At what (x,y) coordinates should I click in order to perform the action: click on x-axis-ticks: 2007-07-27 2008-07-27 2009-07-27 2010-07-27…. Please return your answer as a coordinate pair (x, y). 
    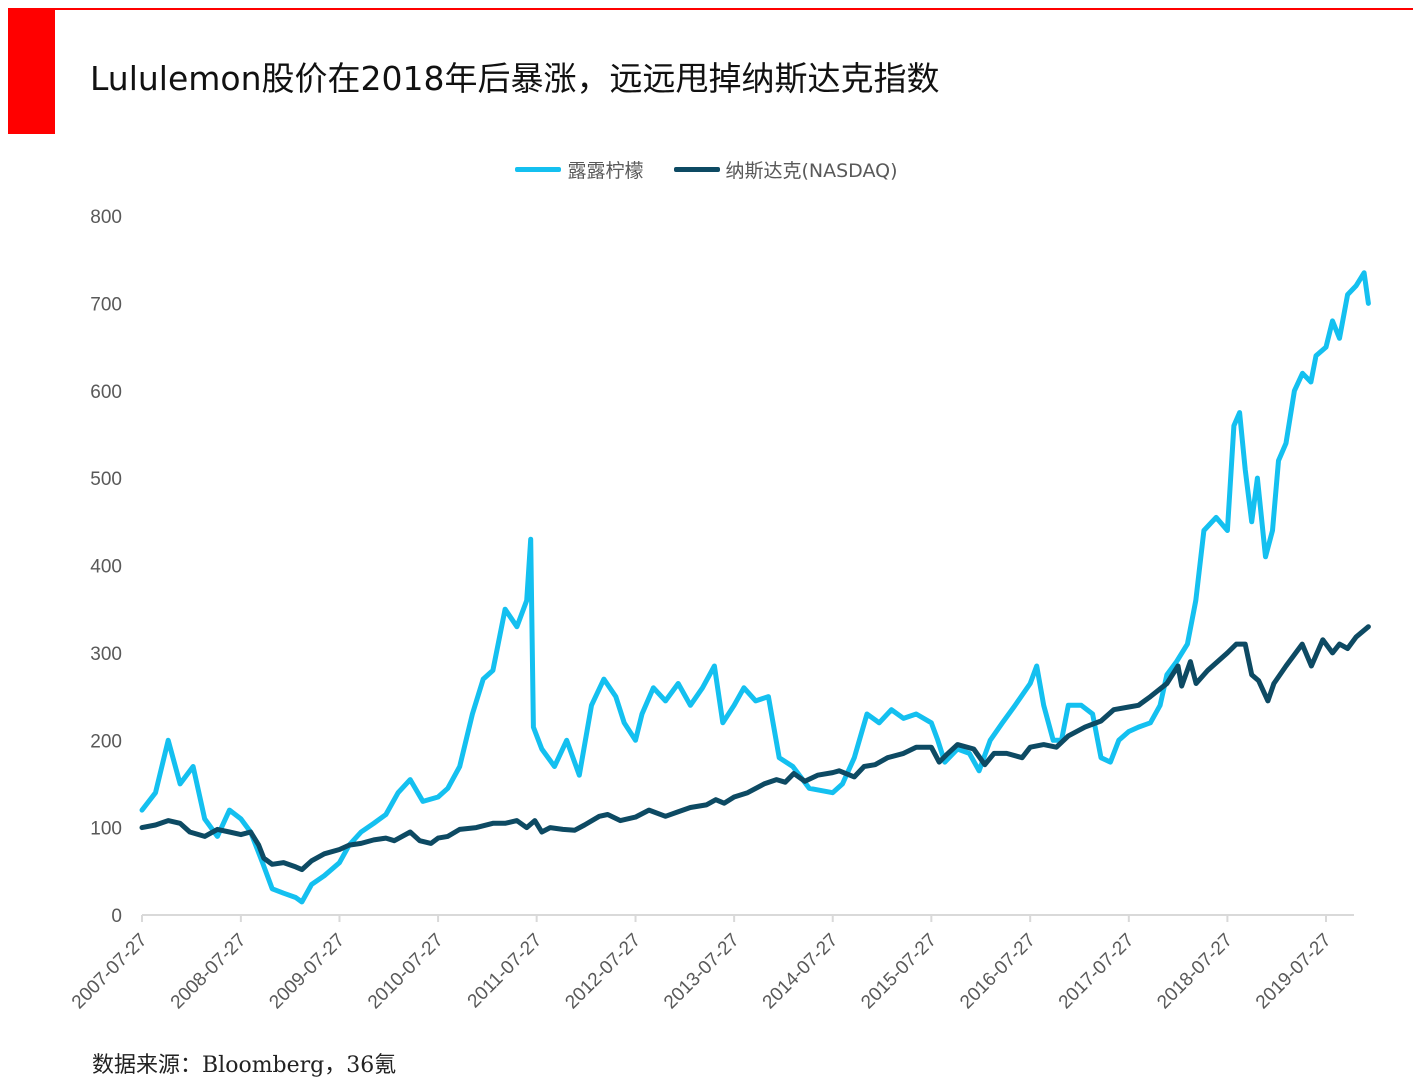
    Looking at the image, I should click on (702, 964).